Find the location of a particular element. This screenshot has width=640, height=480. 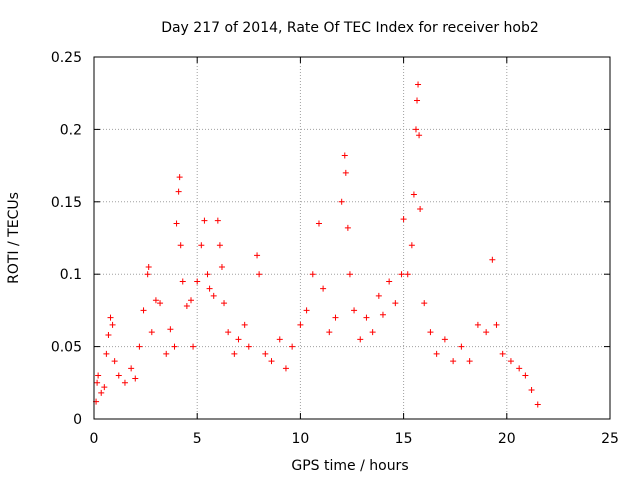

y-tick-label-0.15: 0.15 is located at coordinates (66, 203).